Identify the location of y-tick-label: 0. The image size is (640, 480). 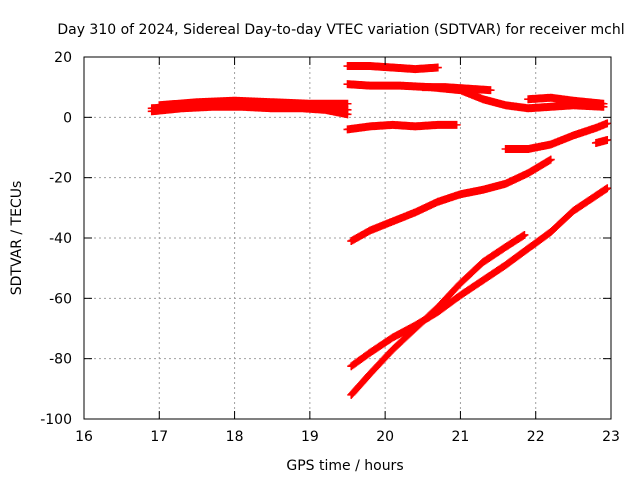
(67, 118).